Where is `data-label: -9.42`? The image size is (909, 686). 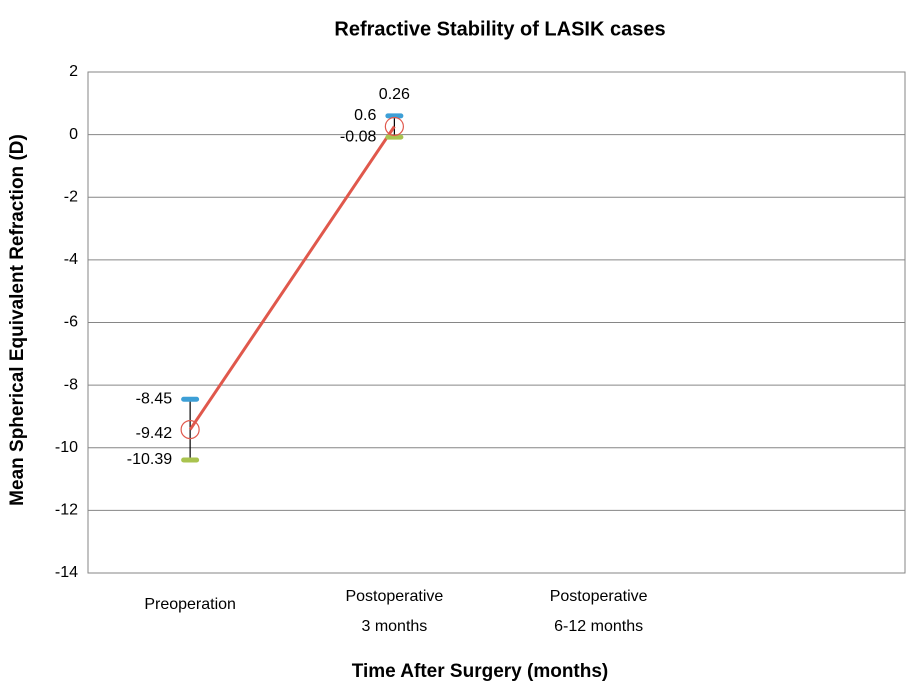
data-label: -9.42 is located at coordinates (154, 433).